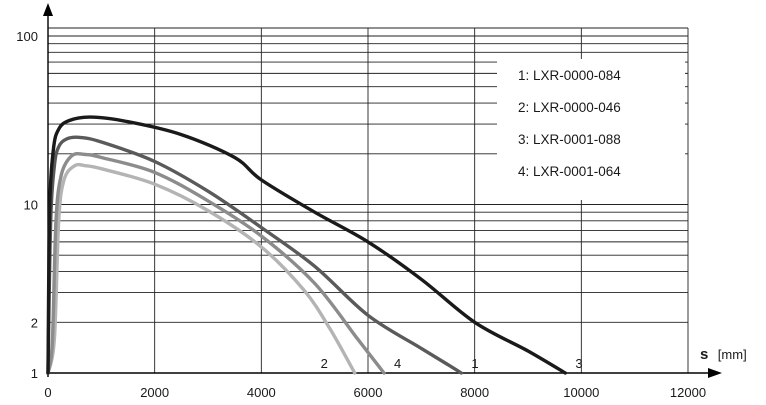  Describe the element at coordinates (578, 363) in the screenshot. I see `series-end-label: 3` at that location.